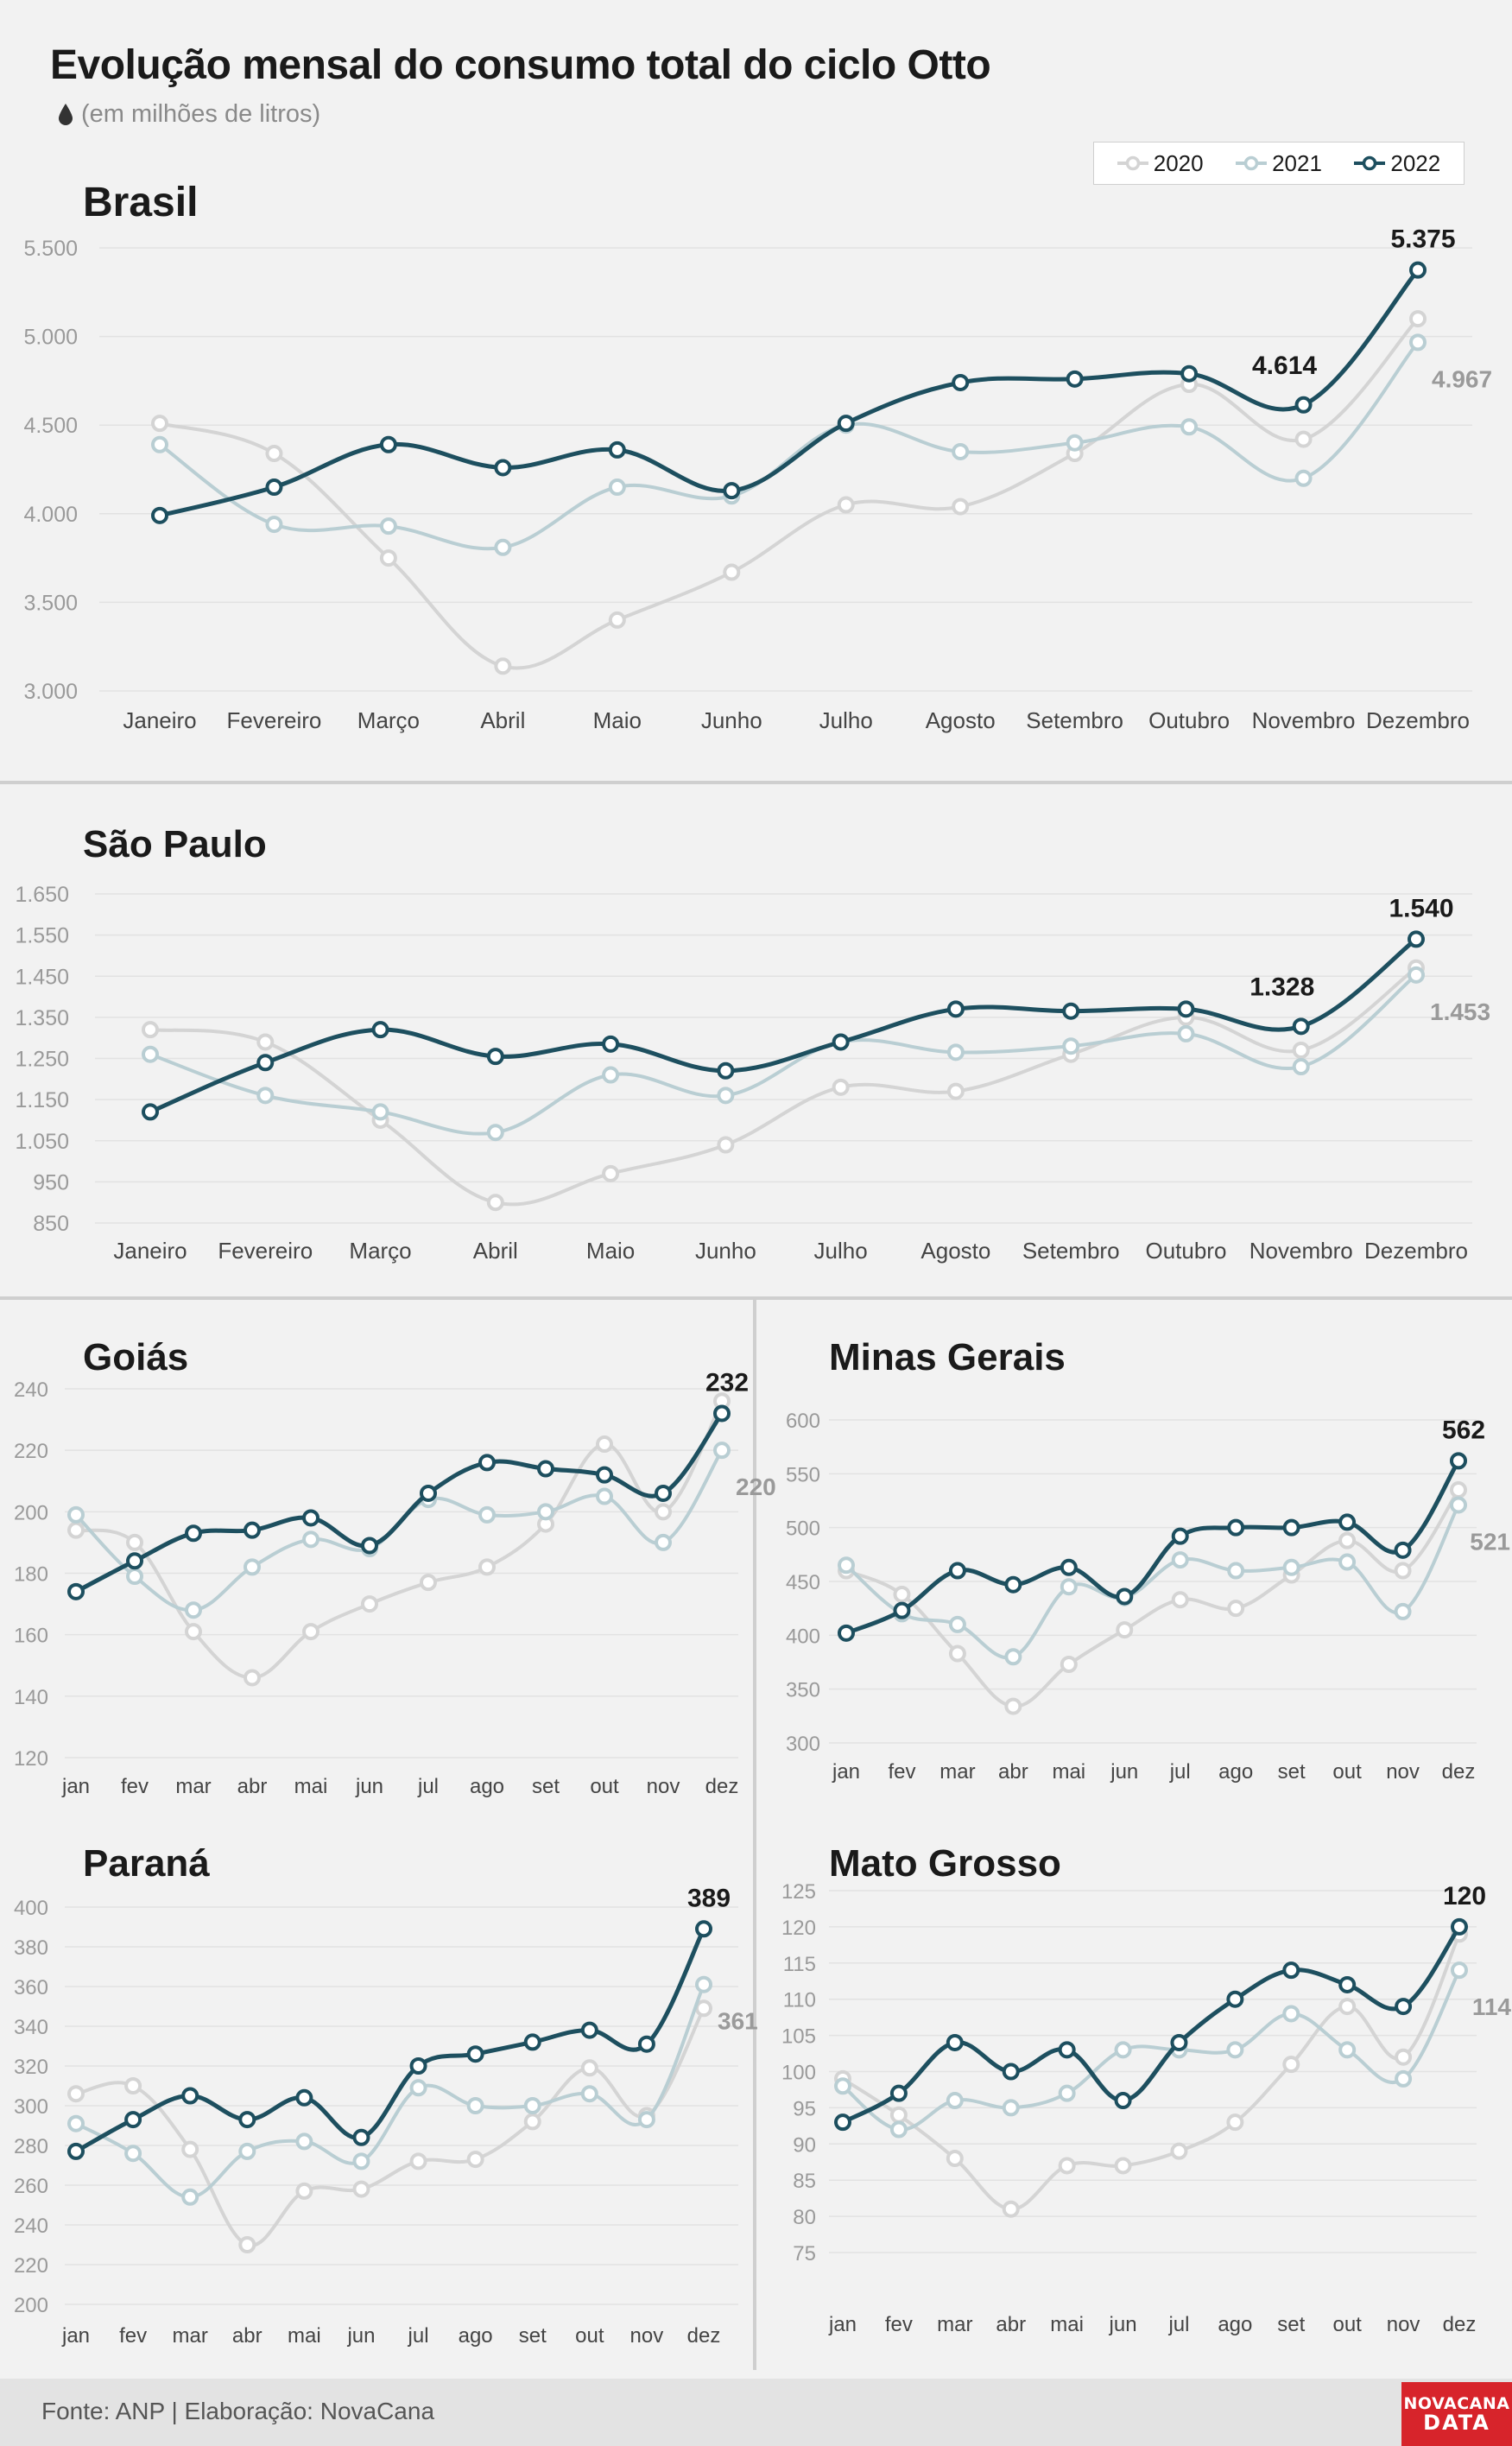  I want to click on x-tick-label: Abril, so click(502, 720).